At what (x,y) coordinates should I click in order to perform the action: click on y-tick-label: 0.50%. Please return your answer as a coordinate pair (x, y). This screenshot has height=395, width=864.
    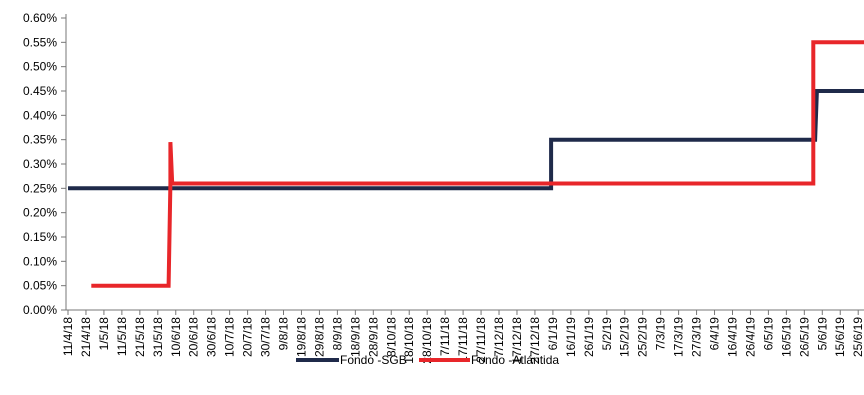
    Looking at the image, I should click on (40, 67).